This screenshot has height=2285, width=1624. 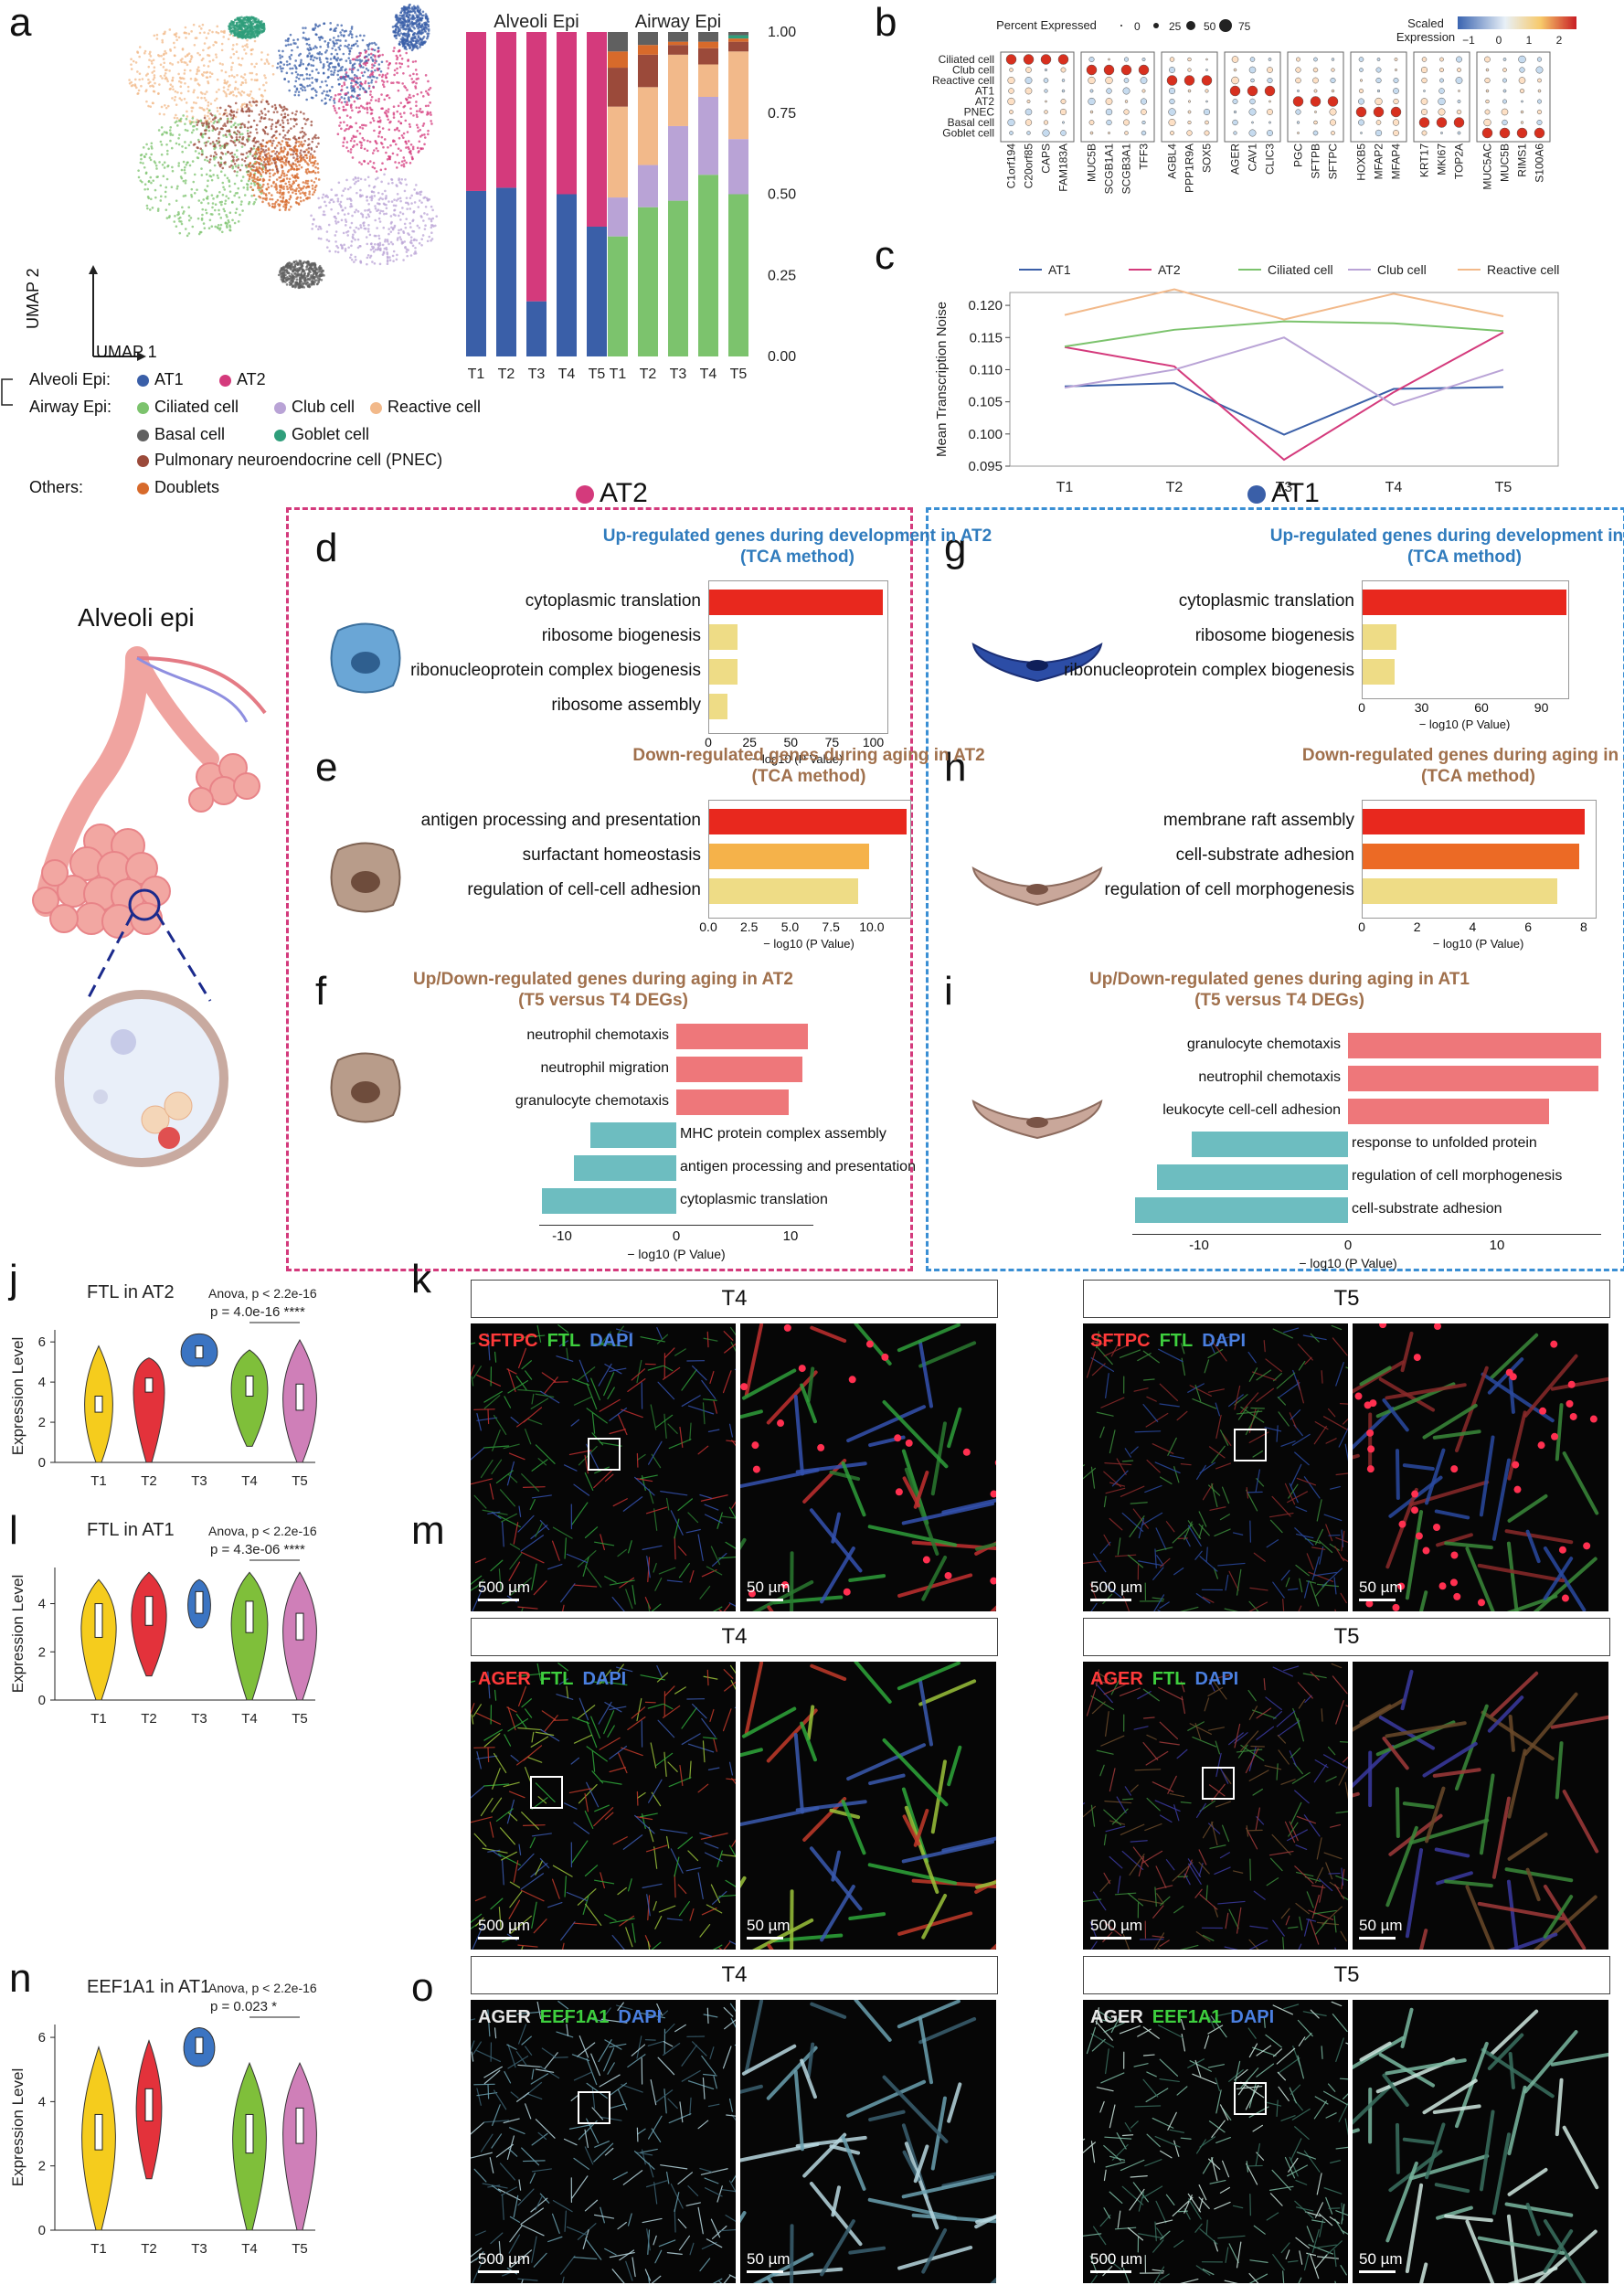 What do you see at coordinates (1283, 493) in the screenshot?
I see `at1-section-header: AT1` at bounding box center [1283, 493].